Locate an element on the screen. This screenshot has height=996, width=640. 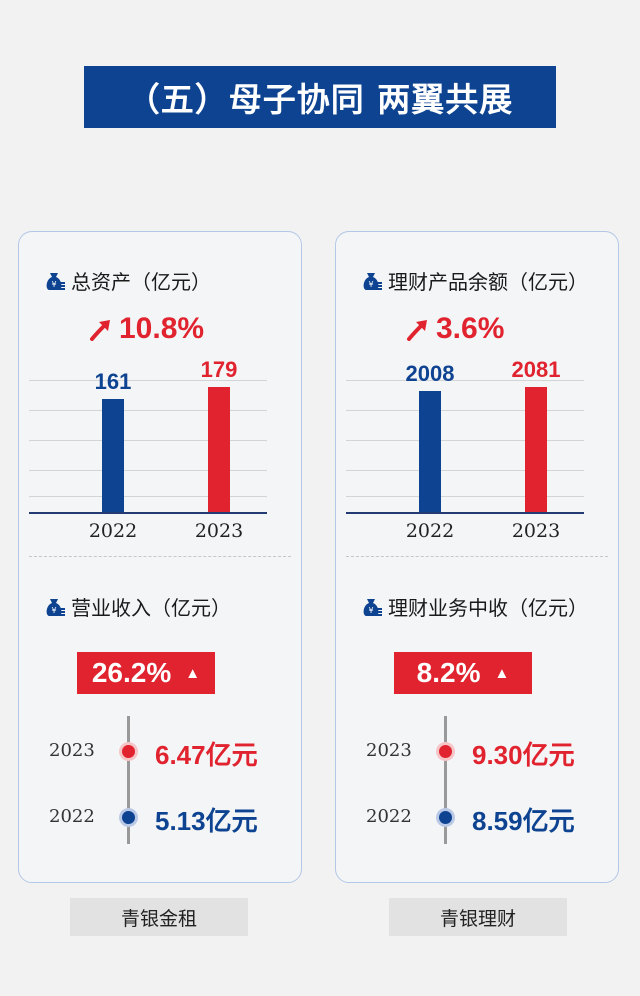
section-title-wealth-balance: ¥ 理财产品余额（亿元） is located at coordinates (474, 280).